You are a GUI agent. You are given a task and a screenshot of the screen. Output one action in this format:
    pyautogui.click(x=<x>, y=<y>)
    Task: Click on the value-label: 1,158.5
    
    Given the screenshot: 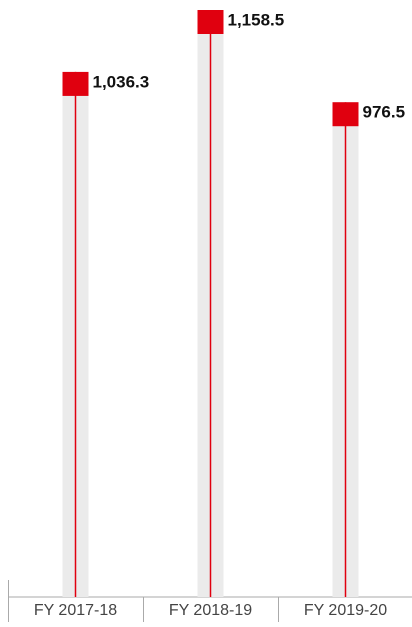 What is the action you would take?
    pyautogui.click(x=256, y=19)
    